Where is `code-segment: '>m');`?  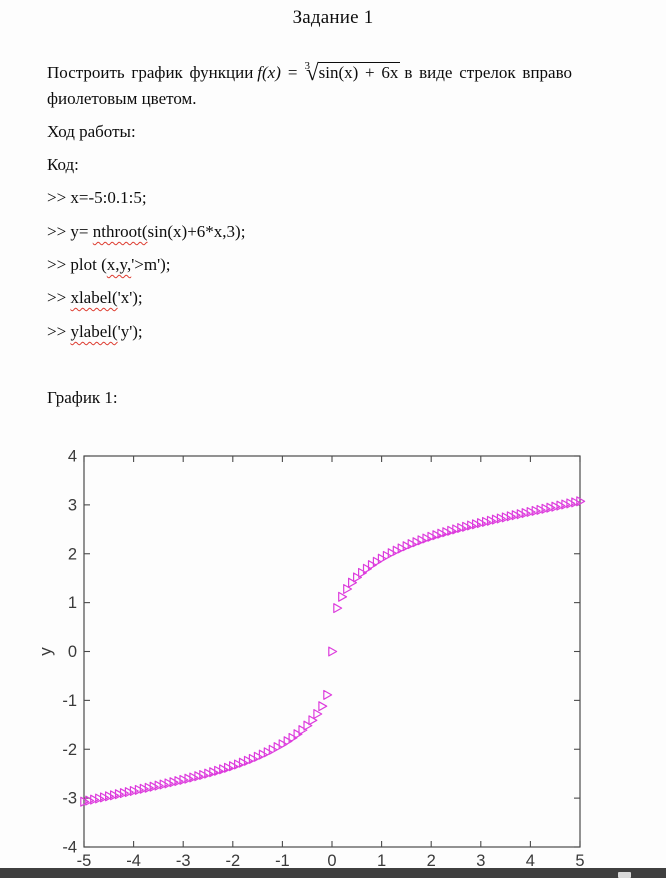 code-segment: '>m'); is located at coordinates (151, 264).